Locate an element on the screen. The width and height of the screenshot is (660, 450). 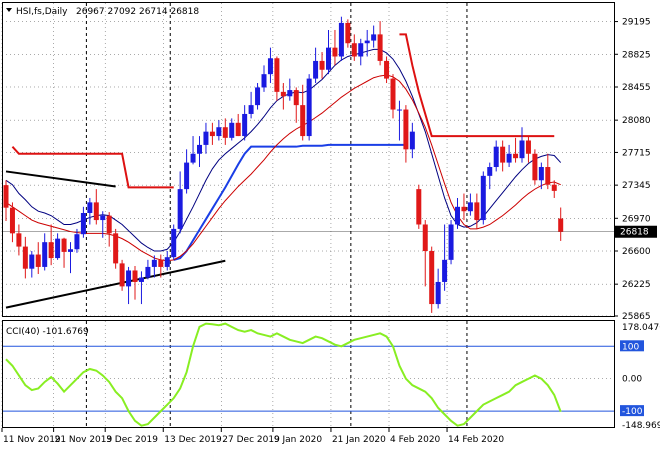
price-tick-label: 26225 is located at coordinates (636, 285).